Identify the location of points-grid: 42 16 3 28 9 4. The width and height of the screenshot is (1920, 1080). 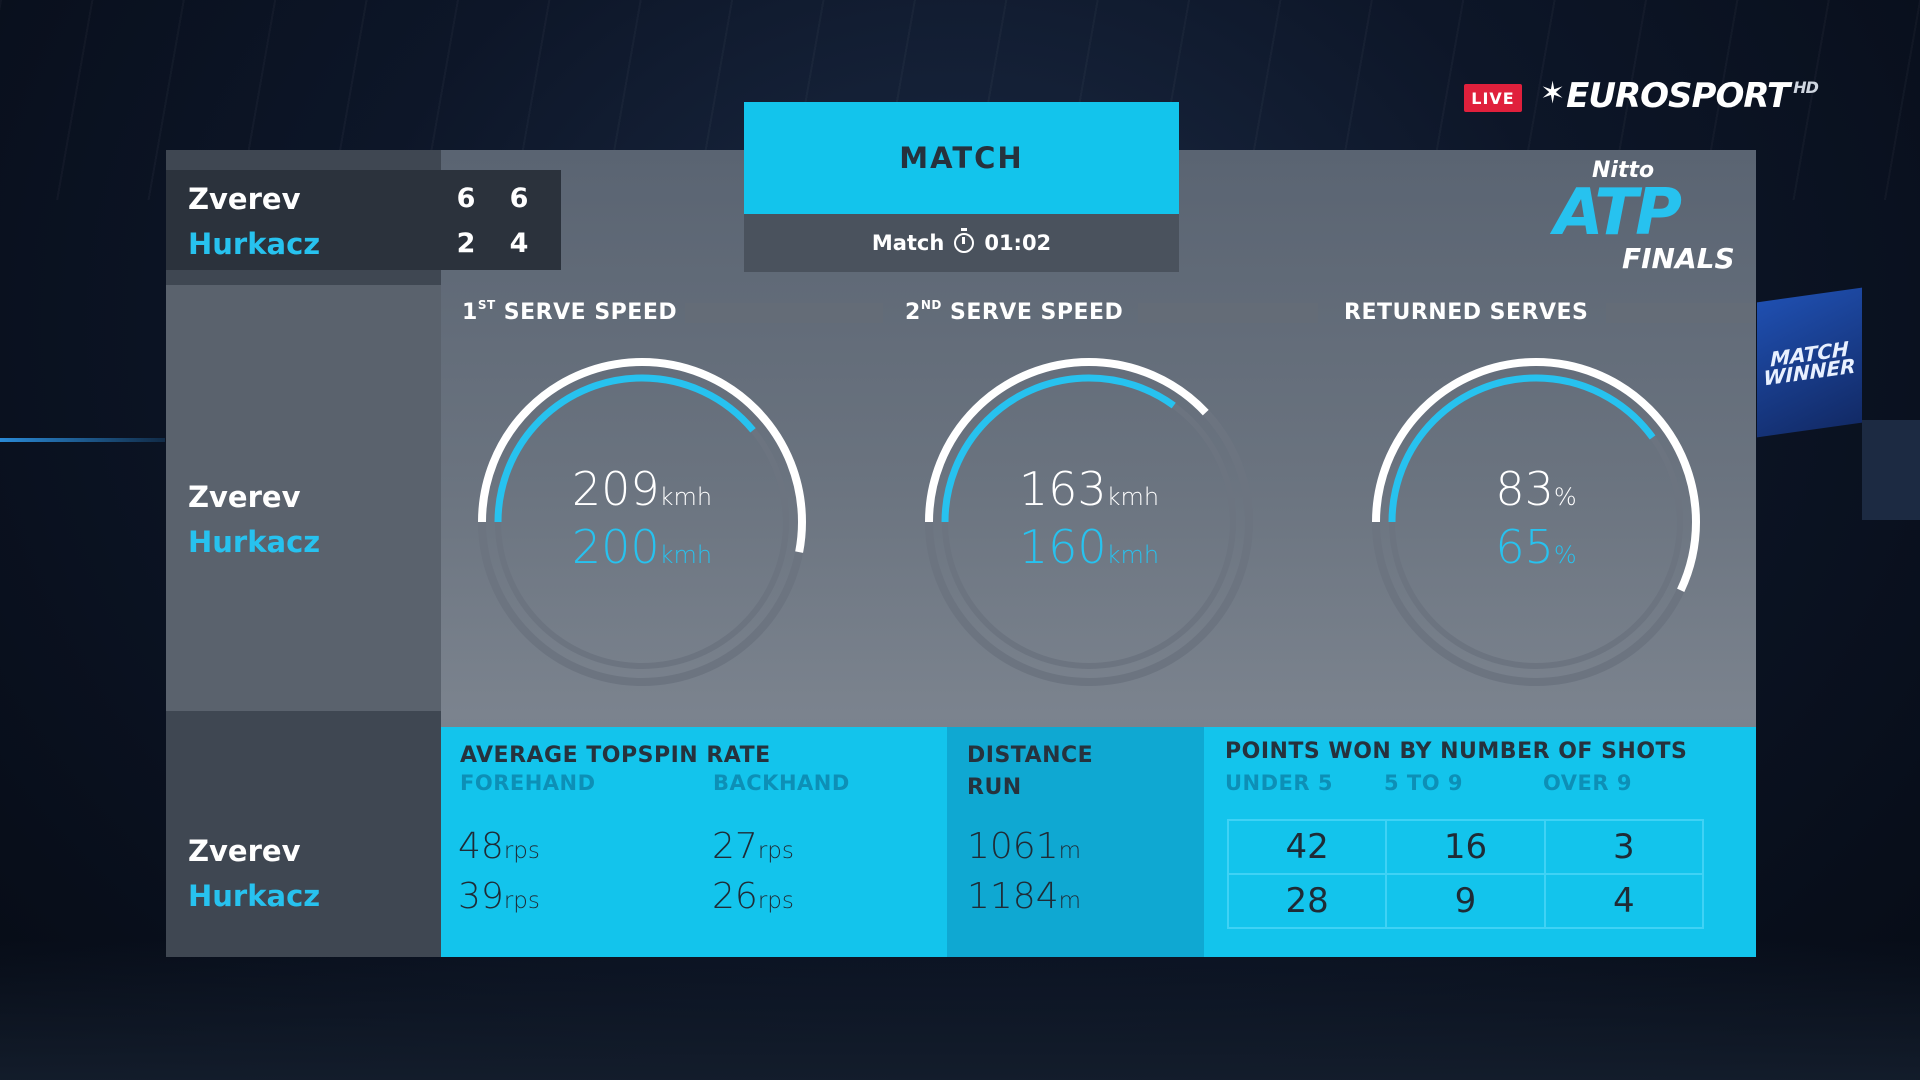
(1465, 874).